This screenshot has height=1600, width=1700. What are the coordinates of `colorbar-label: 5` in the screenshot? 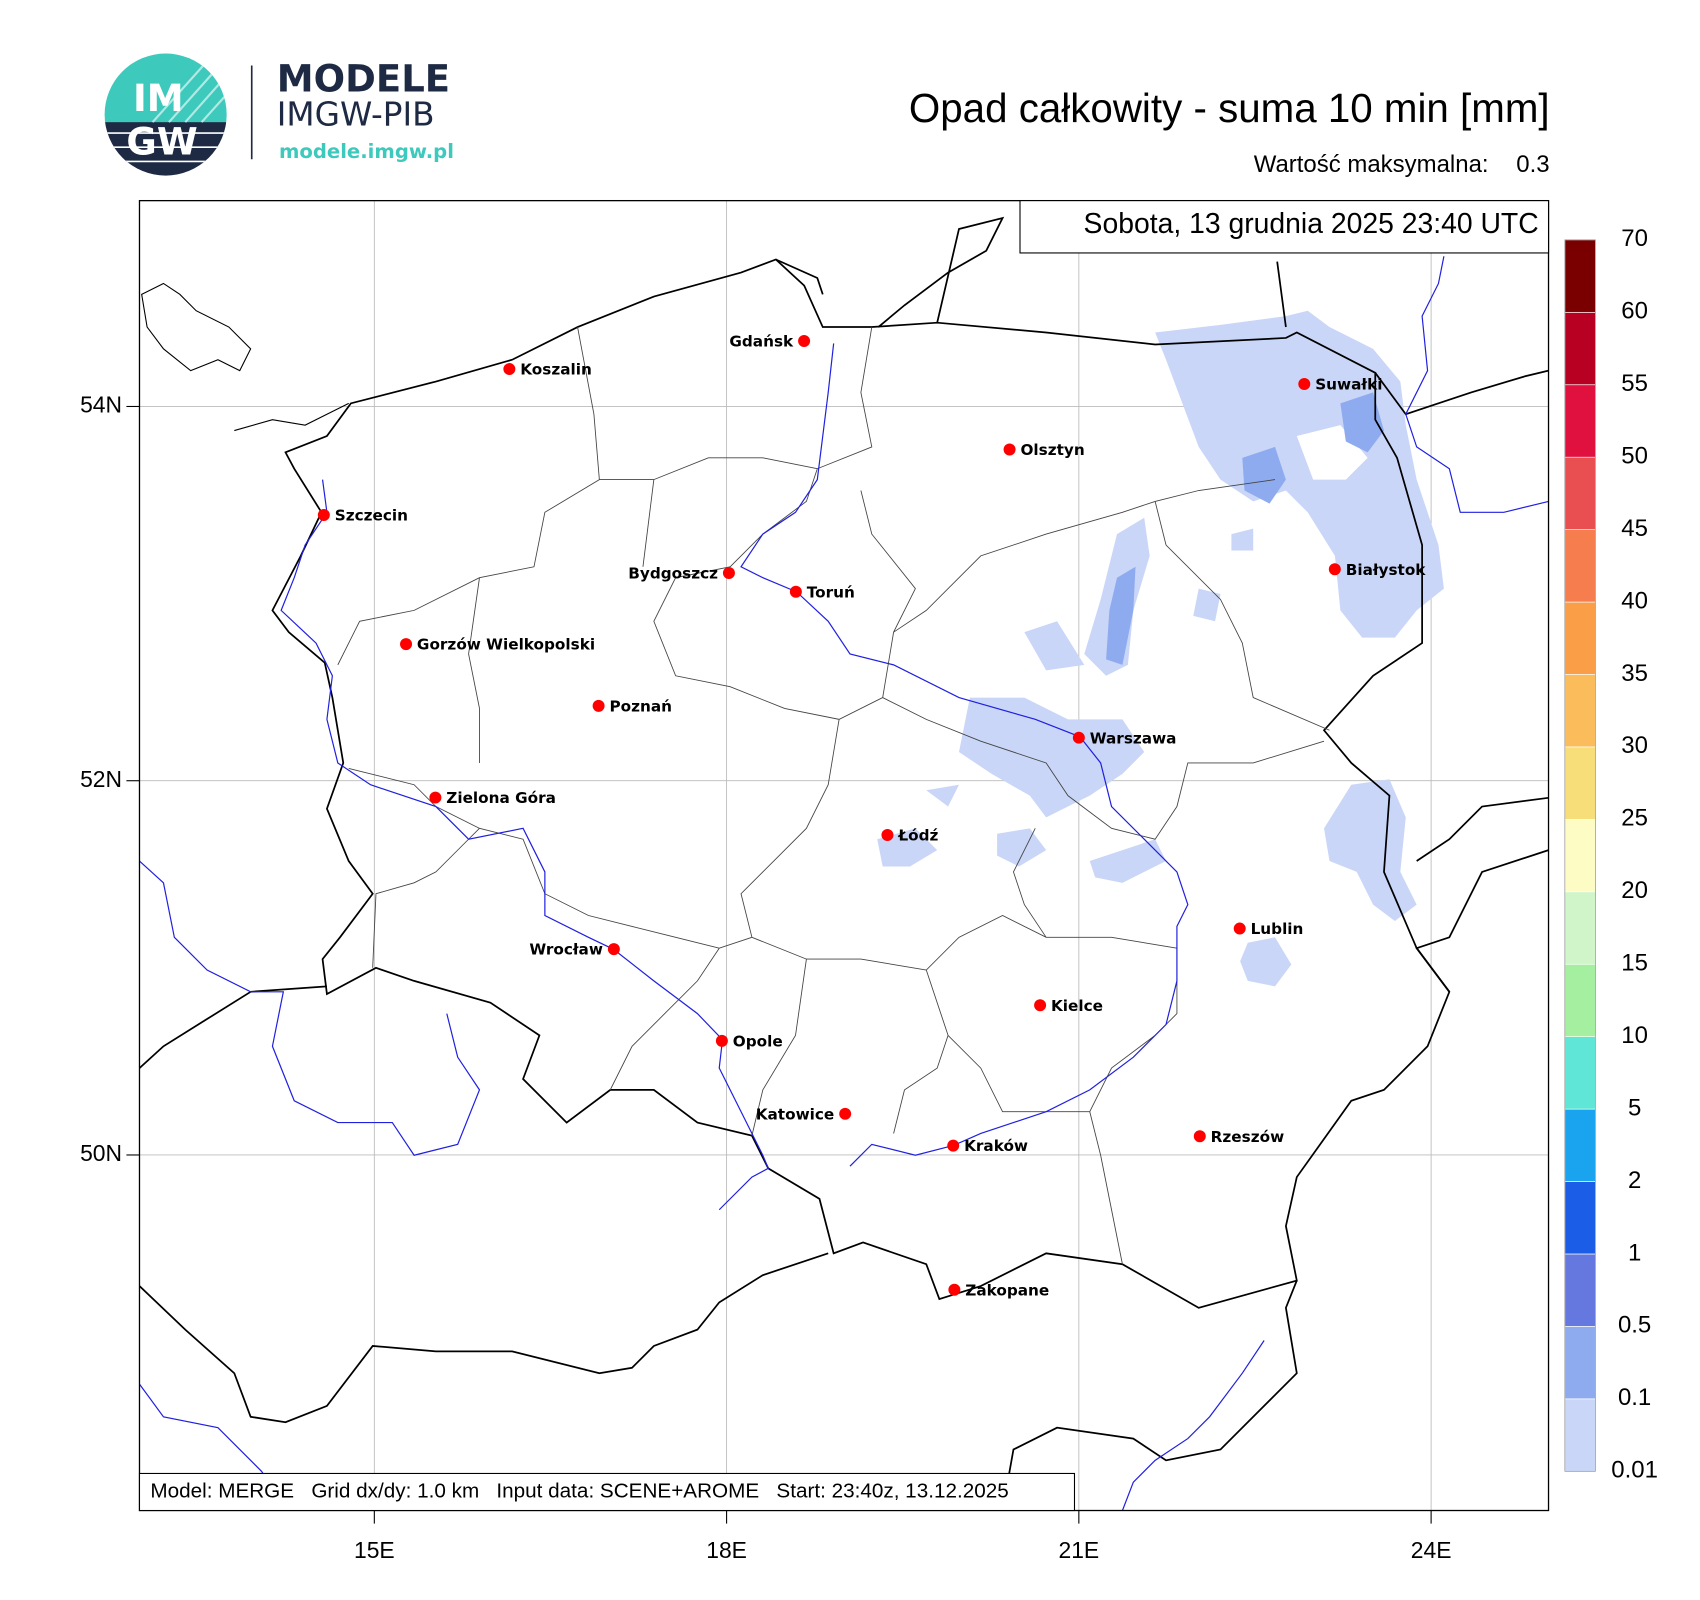 It's located at (1634, 1107).